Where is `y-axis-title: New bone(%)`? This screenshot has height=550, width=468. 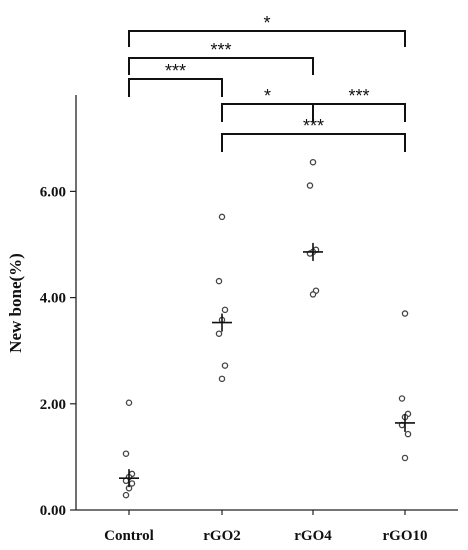
y-axis-title: New bone(%) is located at coordinates (15, 303).